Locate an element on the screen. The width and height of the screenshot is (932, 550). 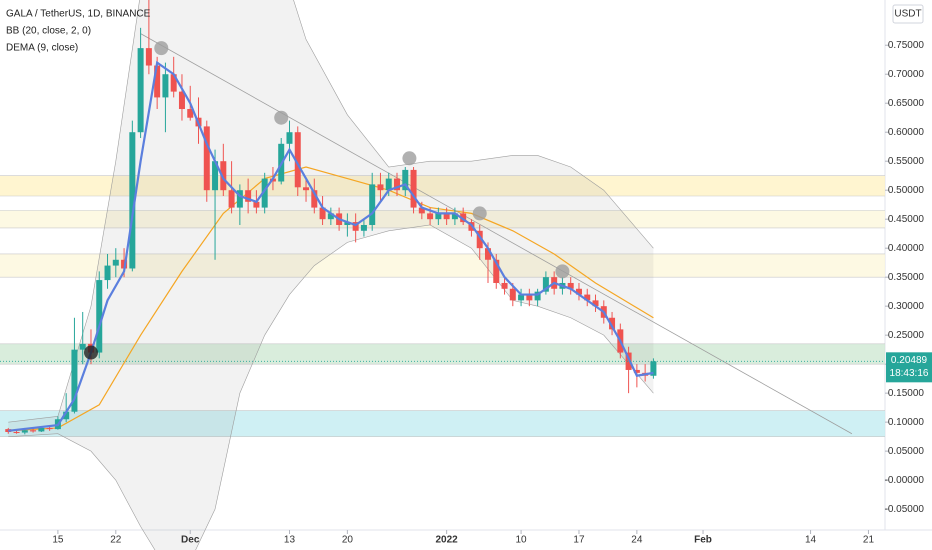
x-tick-label: 22 is located at coordinates (116, 540).